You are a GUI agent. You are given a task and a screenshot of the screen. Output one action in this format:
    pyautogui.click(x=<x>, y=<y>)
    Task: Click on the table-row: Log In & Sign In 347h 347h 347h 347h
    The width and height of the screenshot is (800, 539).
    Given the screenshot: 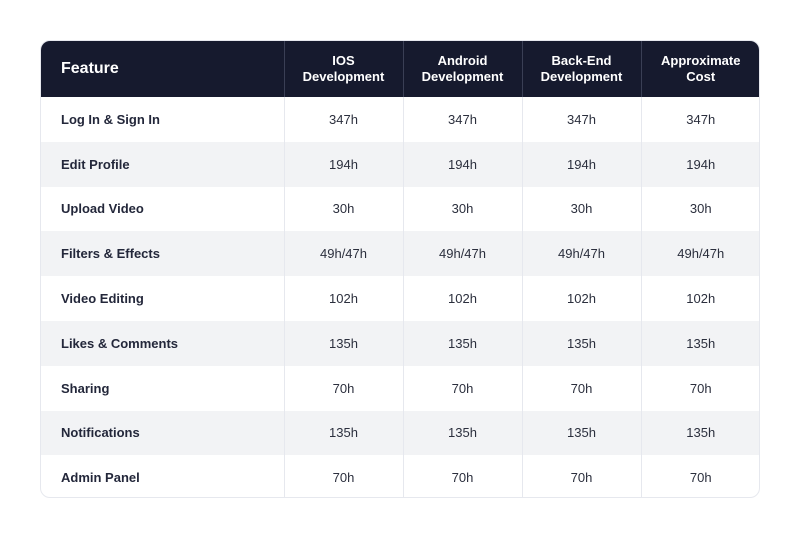 What is the action you would take?
    pyautogui.click(x=400, y=119)
    